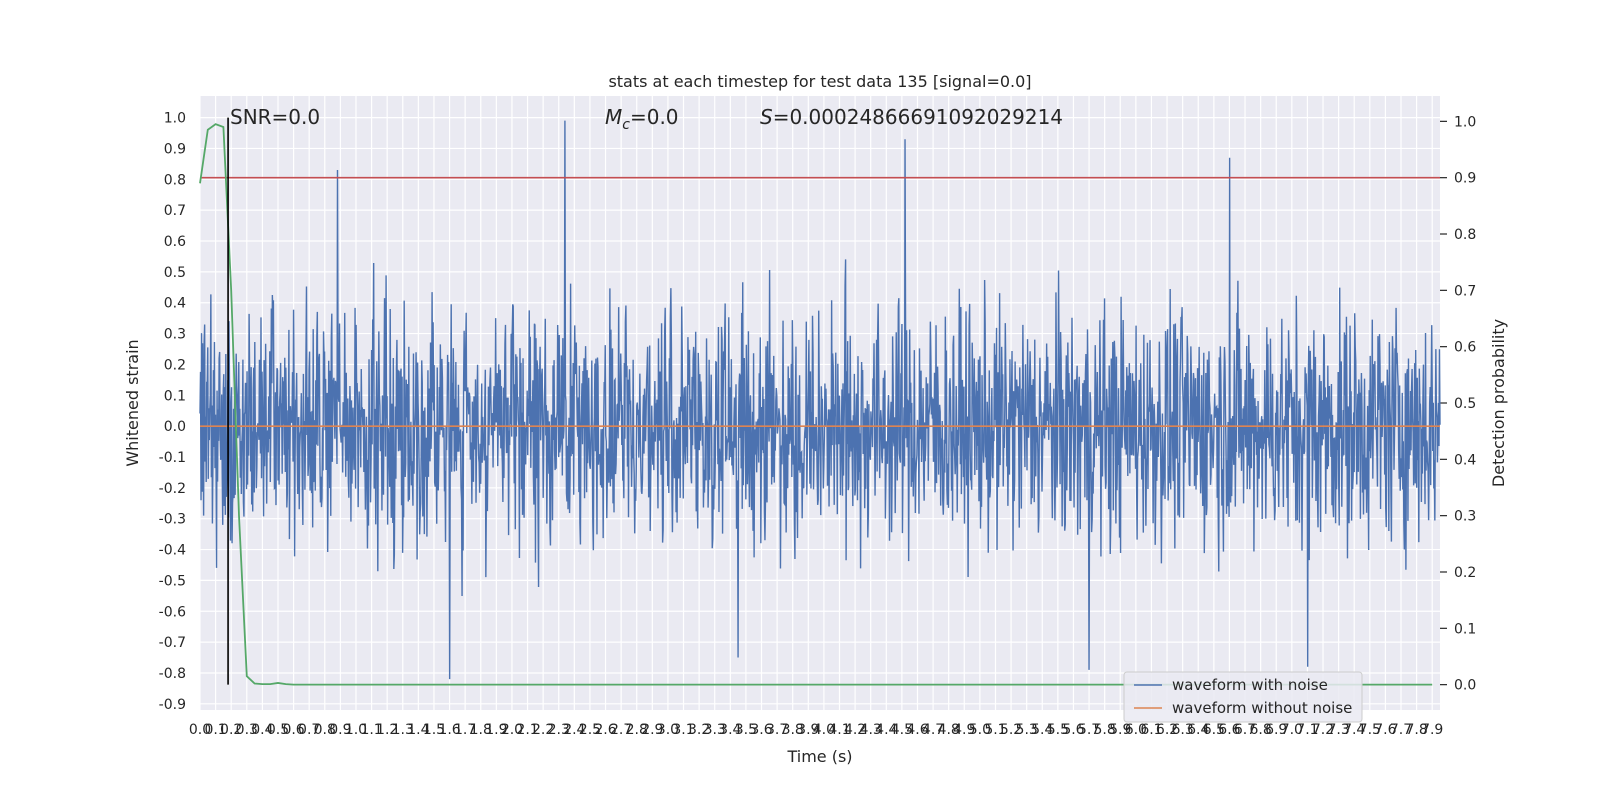 The image size is (1600, 800). What do you see at coordinates (839, 730) in the screenshot?
I see `x-tick-label: 4.1` at bounding box center [839, 730].